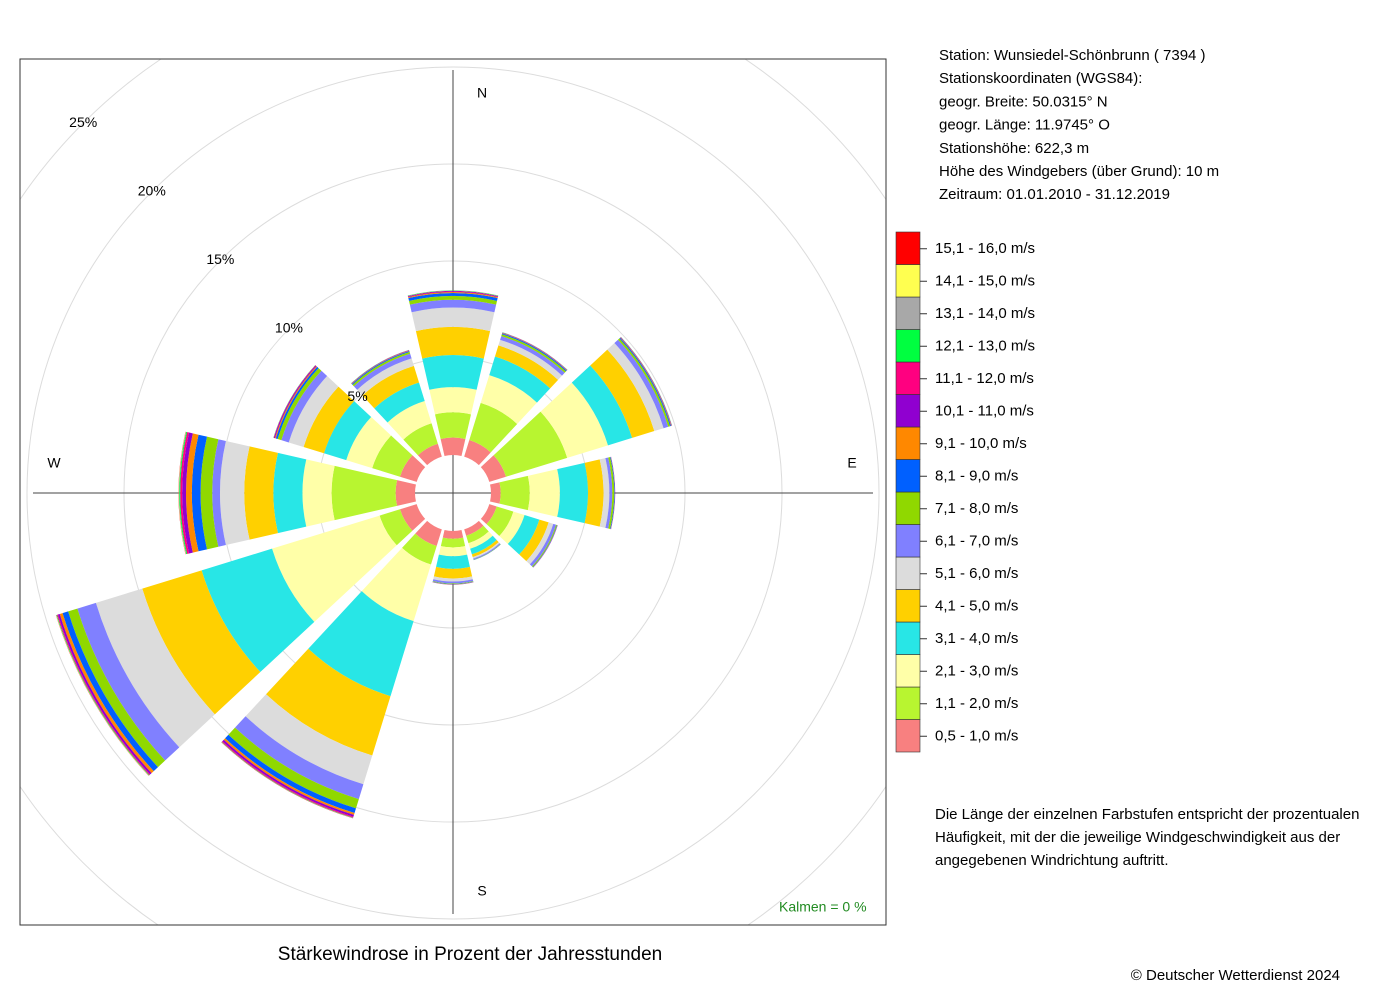 Image resolution: width=1400 pixels, height=1005 pixels. I want to click on legend-label: 2,1 - 3,0 m/s, so click(976, 671).